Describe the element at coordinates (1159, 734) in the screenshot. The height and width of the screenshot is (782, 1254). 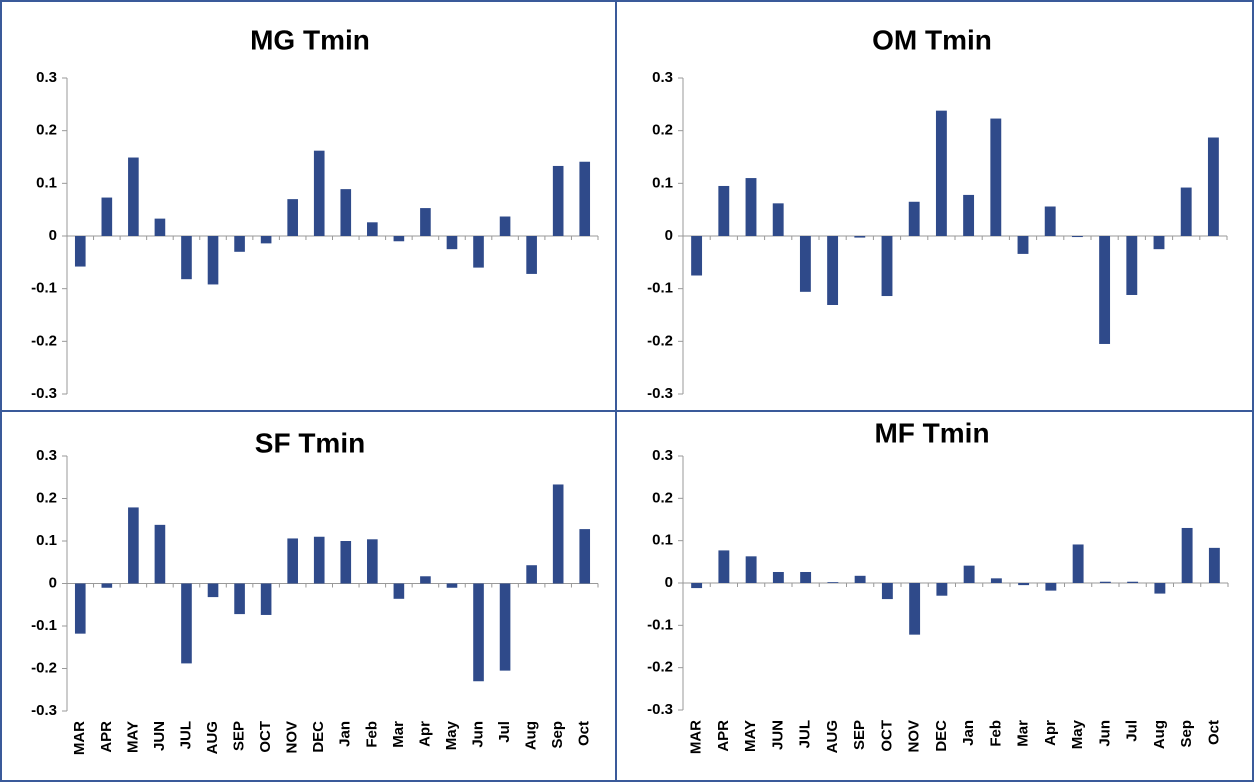
I see `x-tick-label: Aug` at that location.